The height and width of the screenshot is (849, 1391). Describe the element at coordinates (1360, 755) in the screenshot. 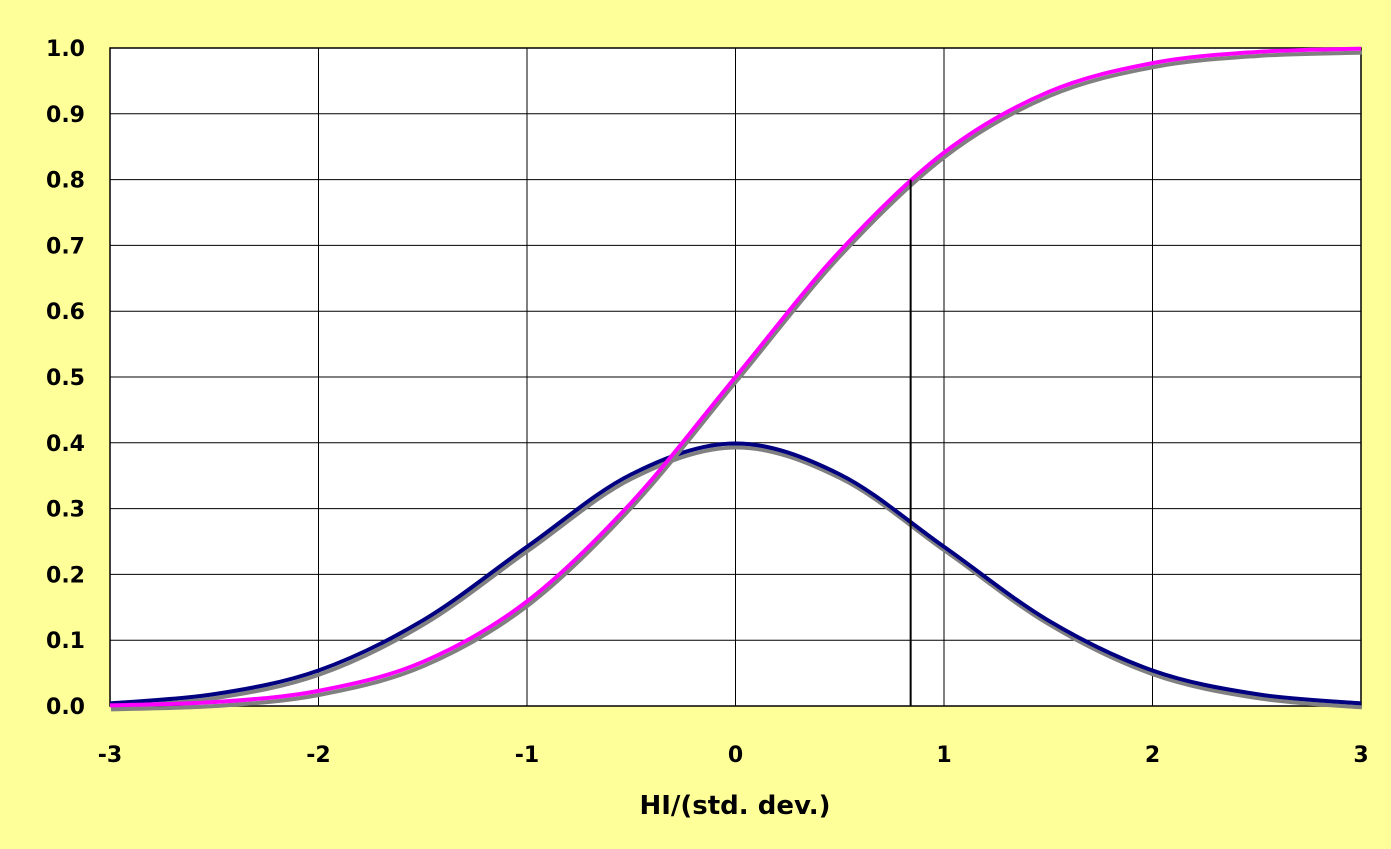

I see `x-tick-label: 3` at that location.